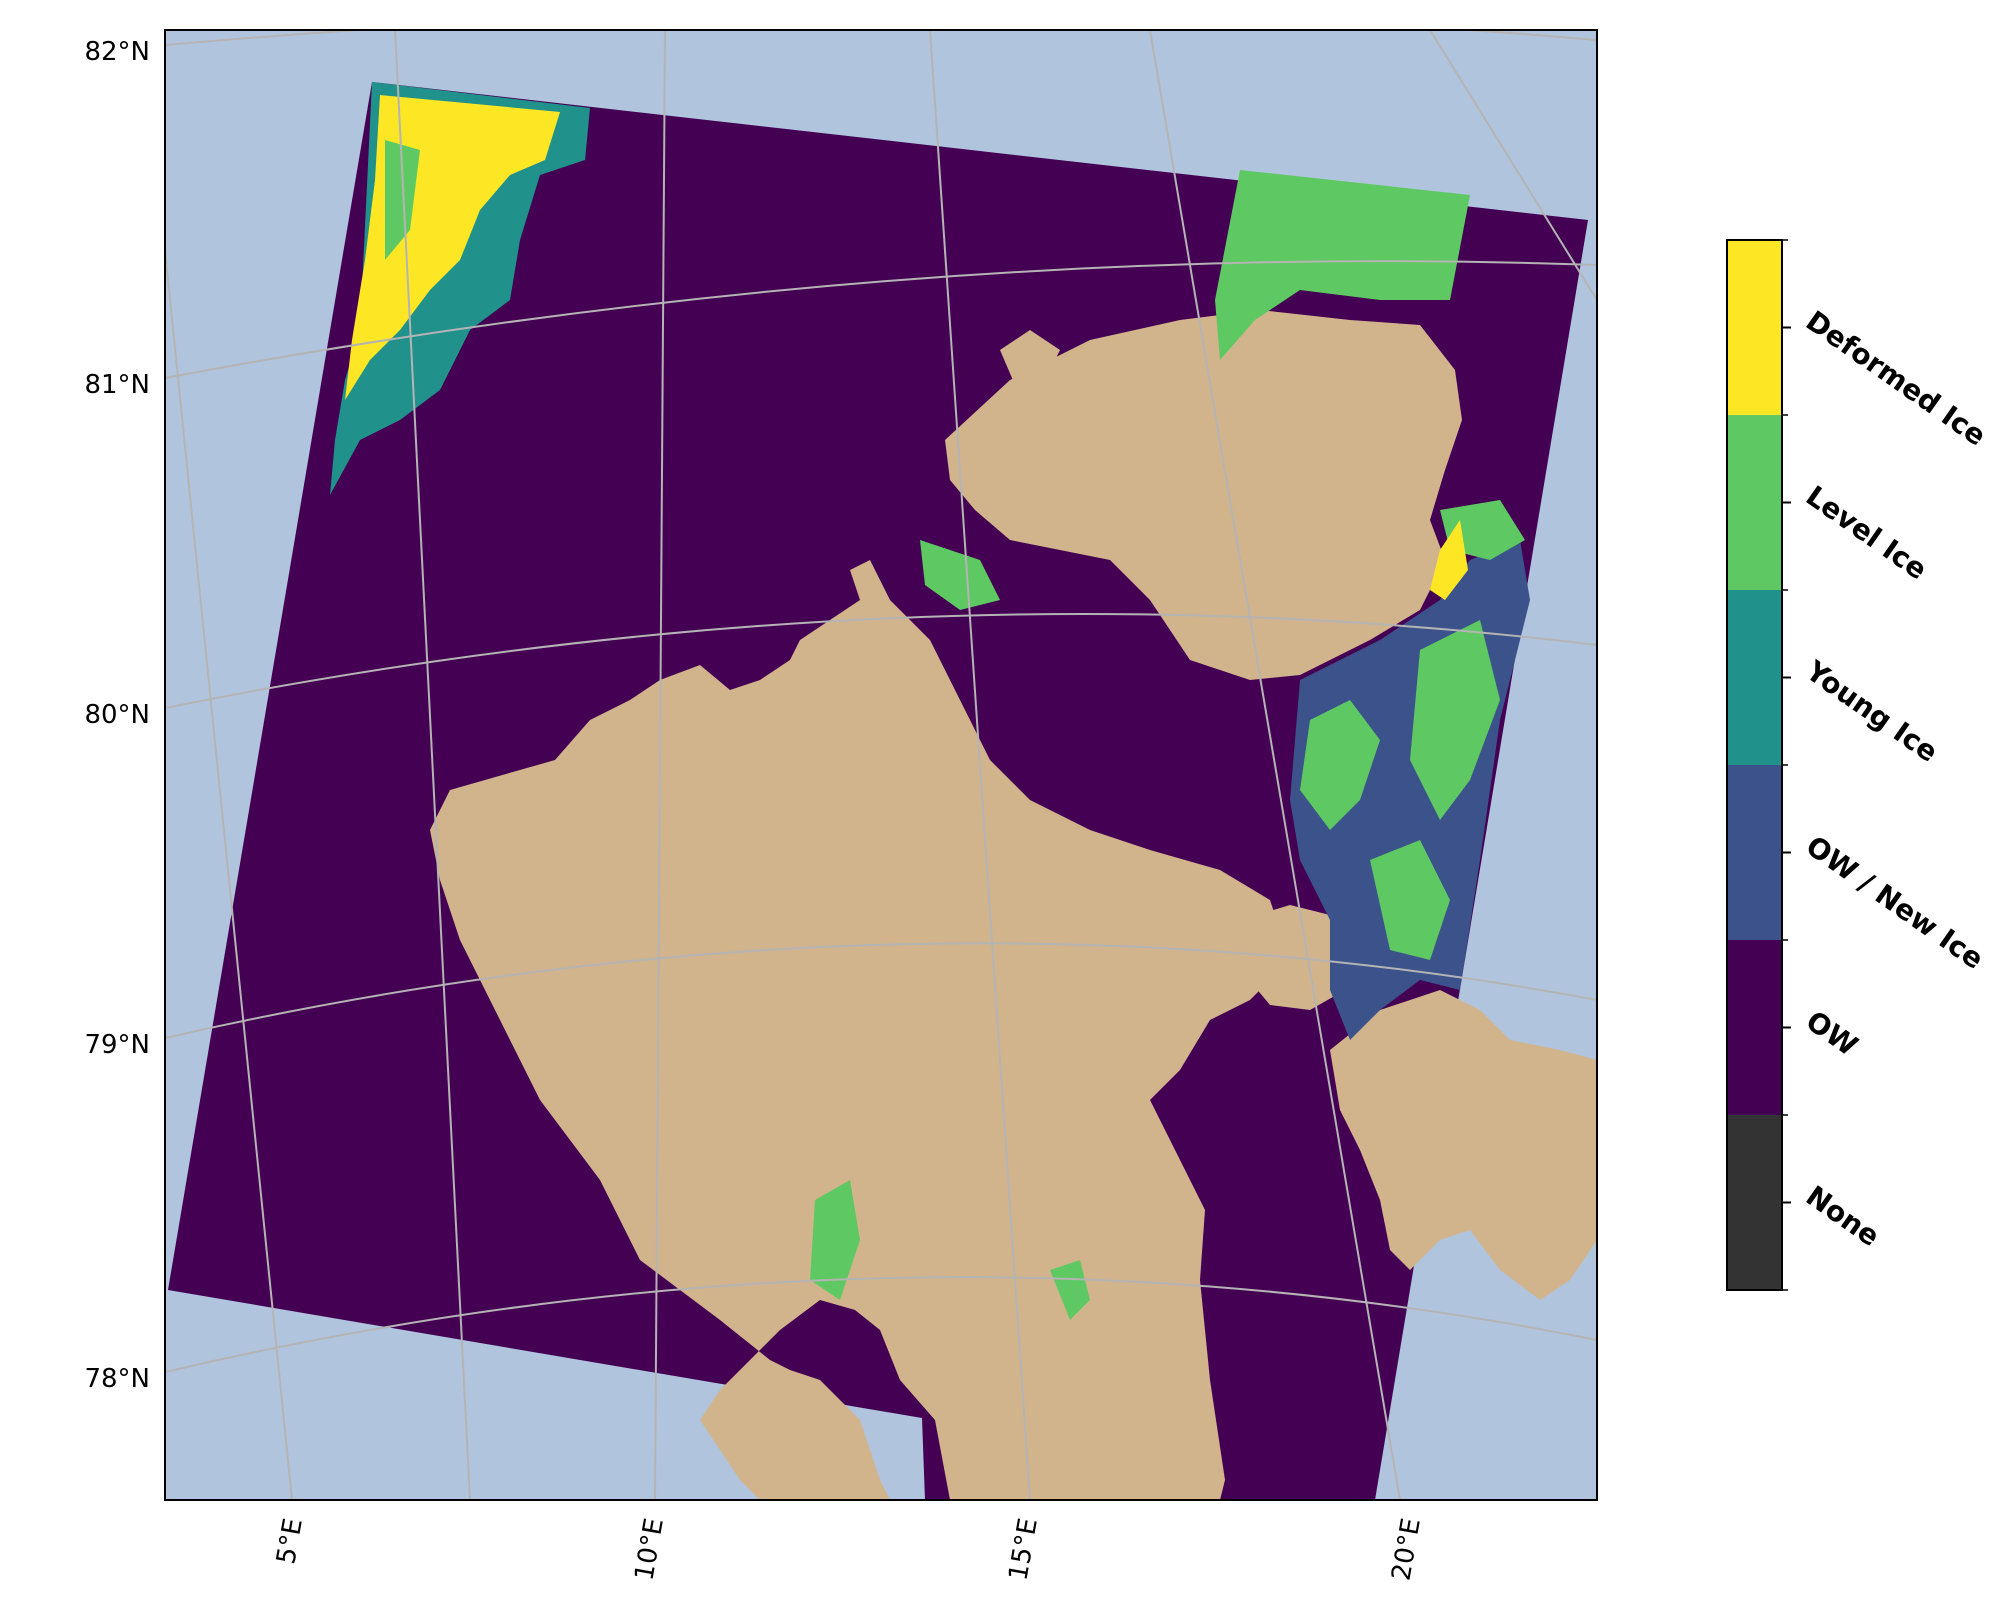  I want to click on latitude-line-79n, so click(881, 990).